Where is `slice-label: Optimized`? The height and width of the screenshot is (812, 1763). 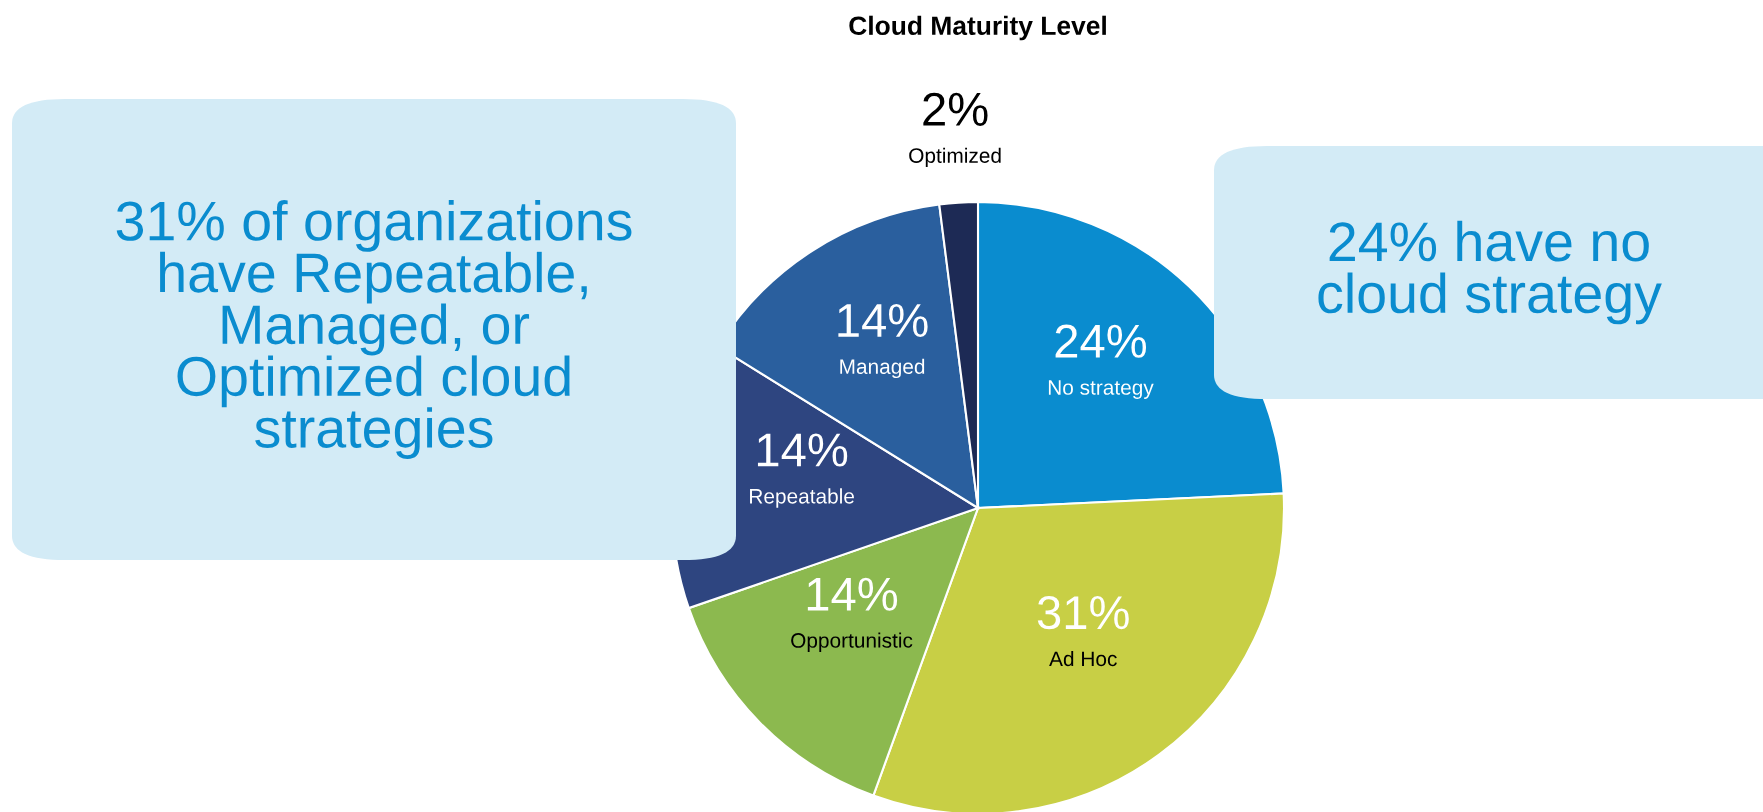 slice-label: Optimized is located at coordinates (955, 157).